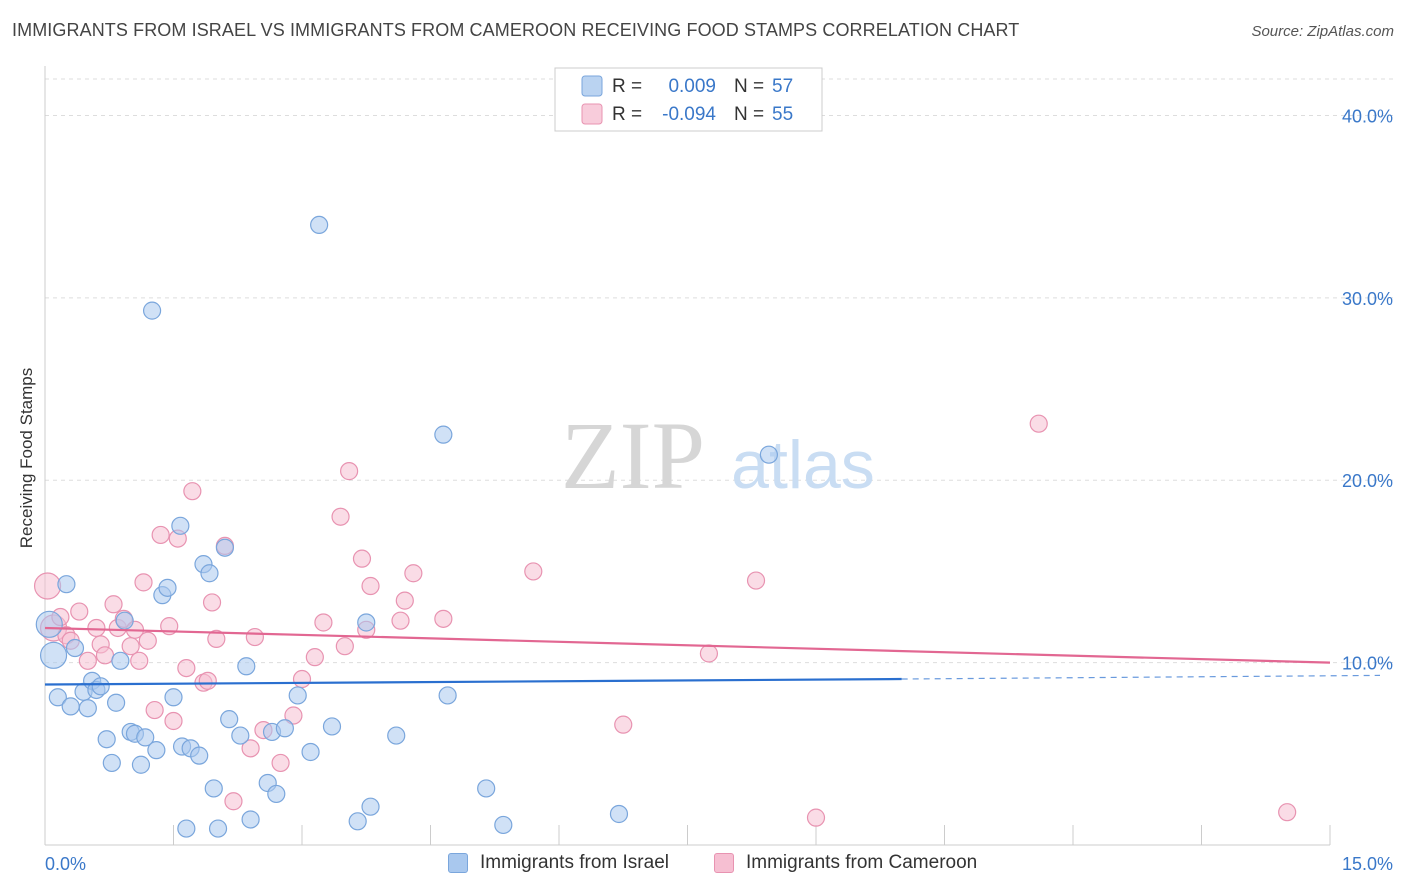  Describe the element at coordinates (592, 86) in the screenshot. I see `legend-swatch-israel` at that location.